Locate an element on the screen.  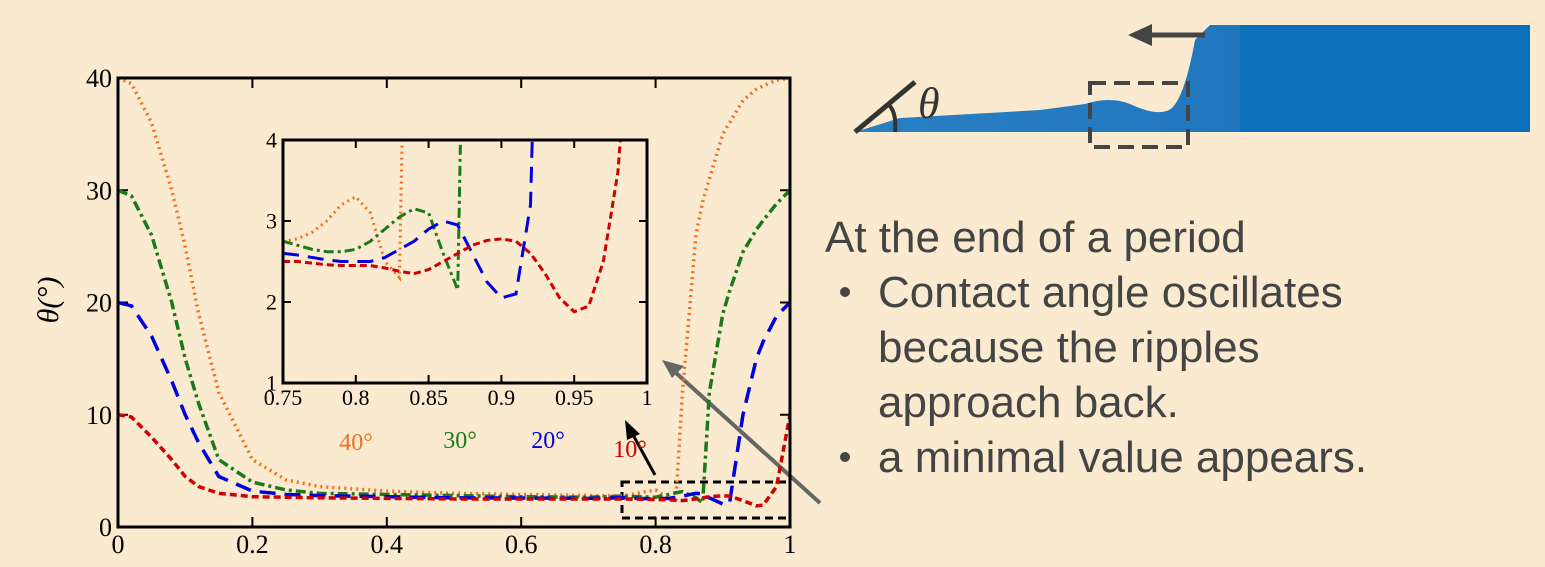
diagram: θ is located at coordinates (1191, 86).